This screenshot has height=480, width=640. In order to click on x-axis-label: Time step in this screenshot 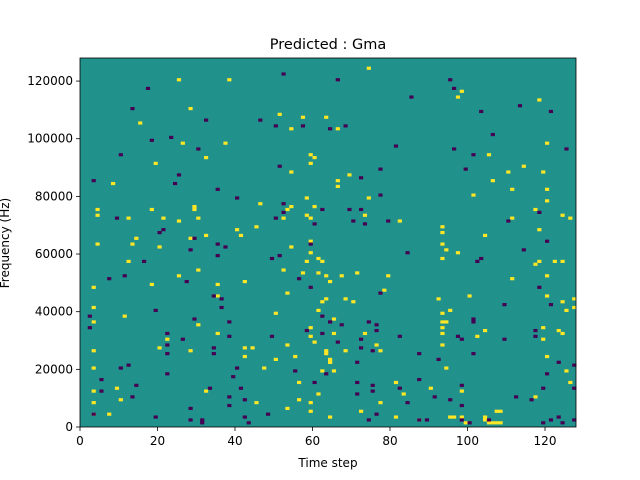, I will do `click(327, 463)`.